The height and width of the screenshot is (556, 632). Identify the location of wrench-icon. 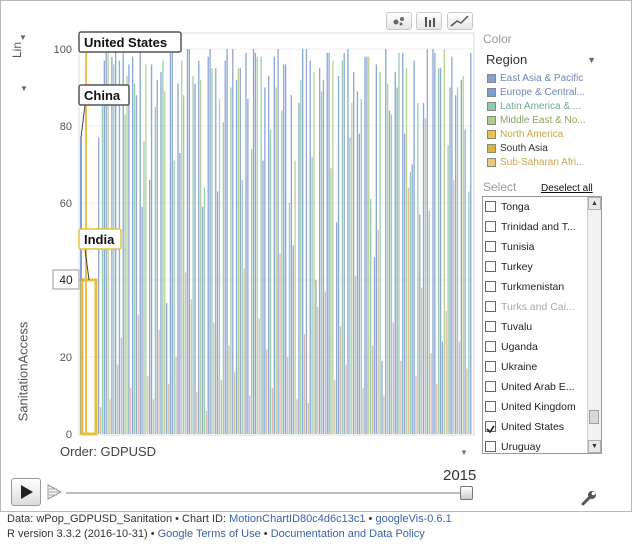
(589, 498).